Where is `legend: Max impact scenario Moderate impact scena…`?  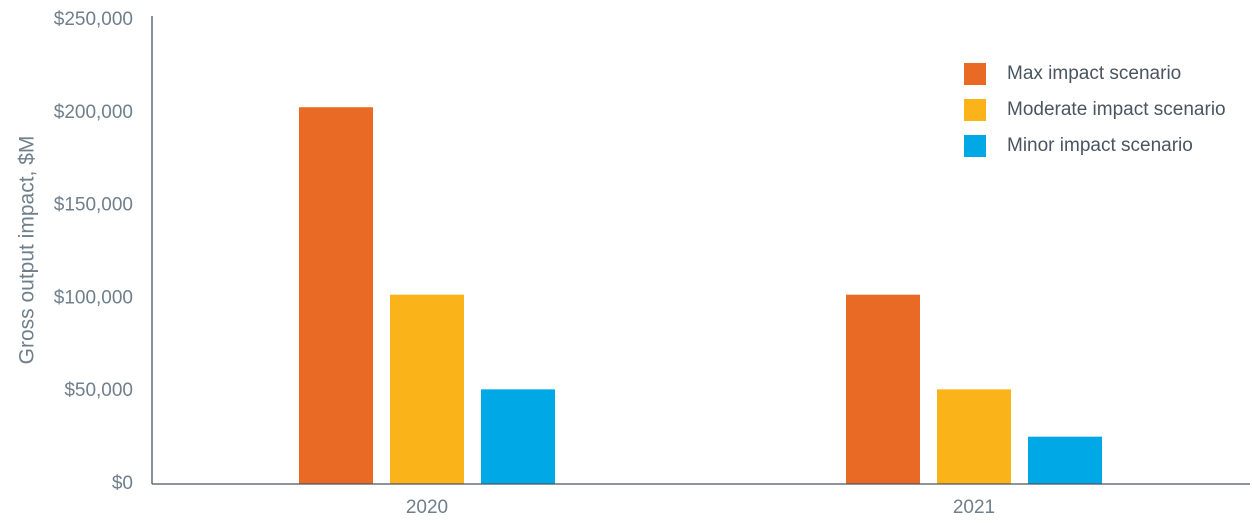
legend: Max impact scenario Moderate impact scena… is located at coordinates (1095, 110).